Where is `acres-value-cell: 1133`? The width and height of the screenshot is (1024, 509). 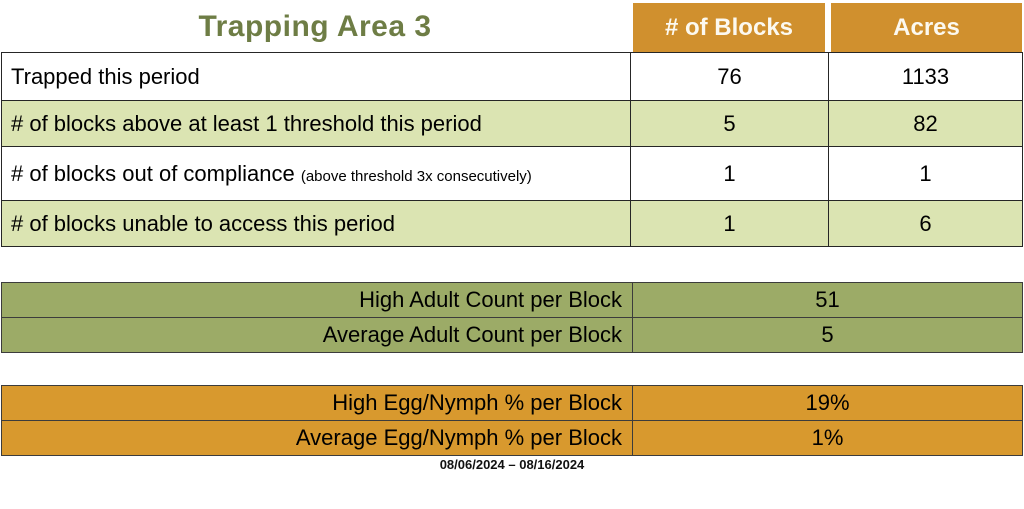
acres-value-cell: 1133 is located at coordinates (925, 76).